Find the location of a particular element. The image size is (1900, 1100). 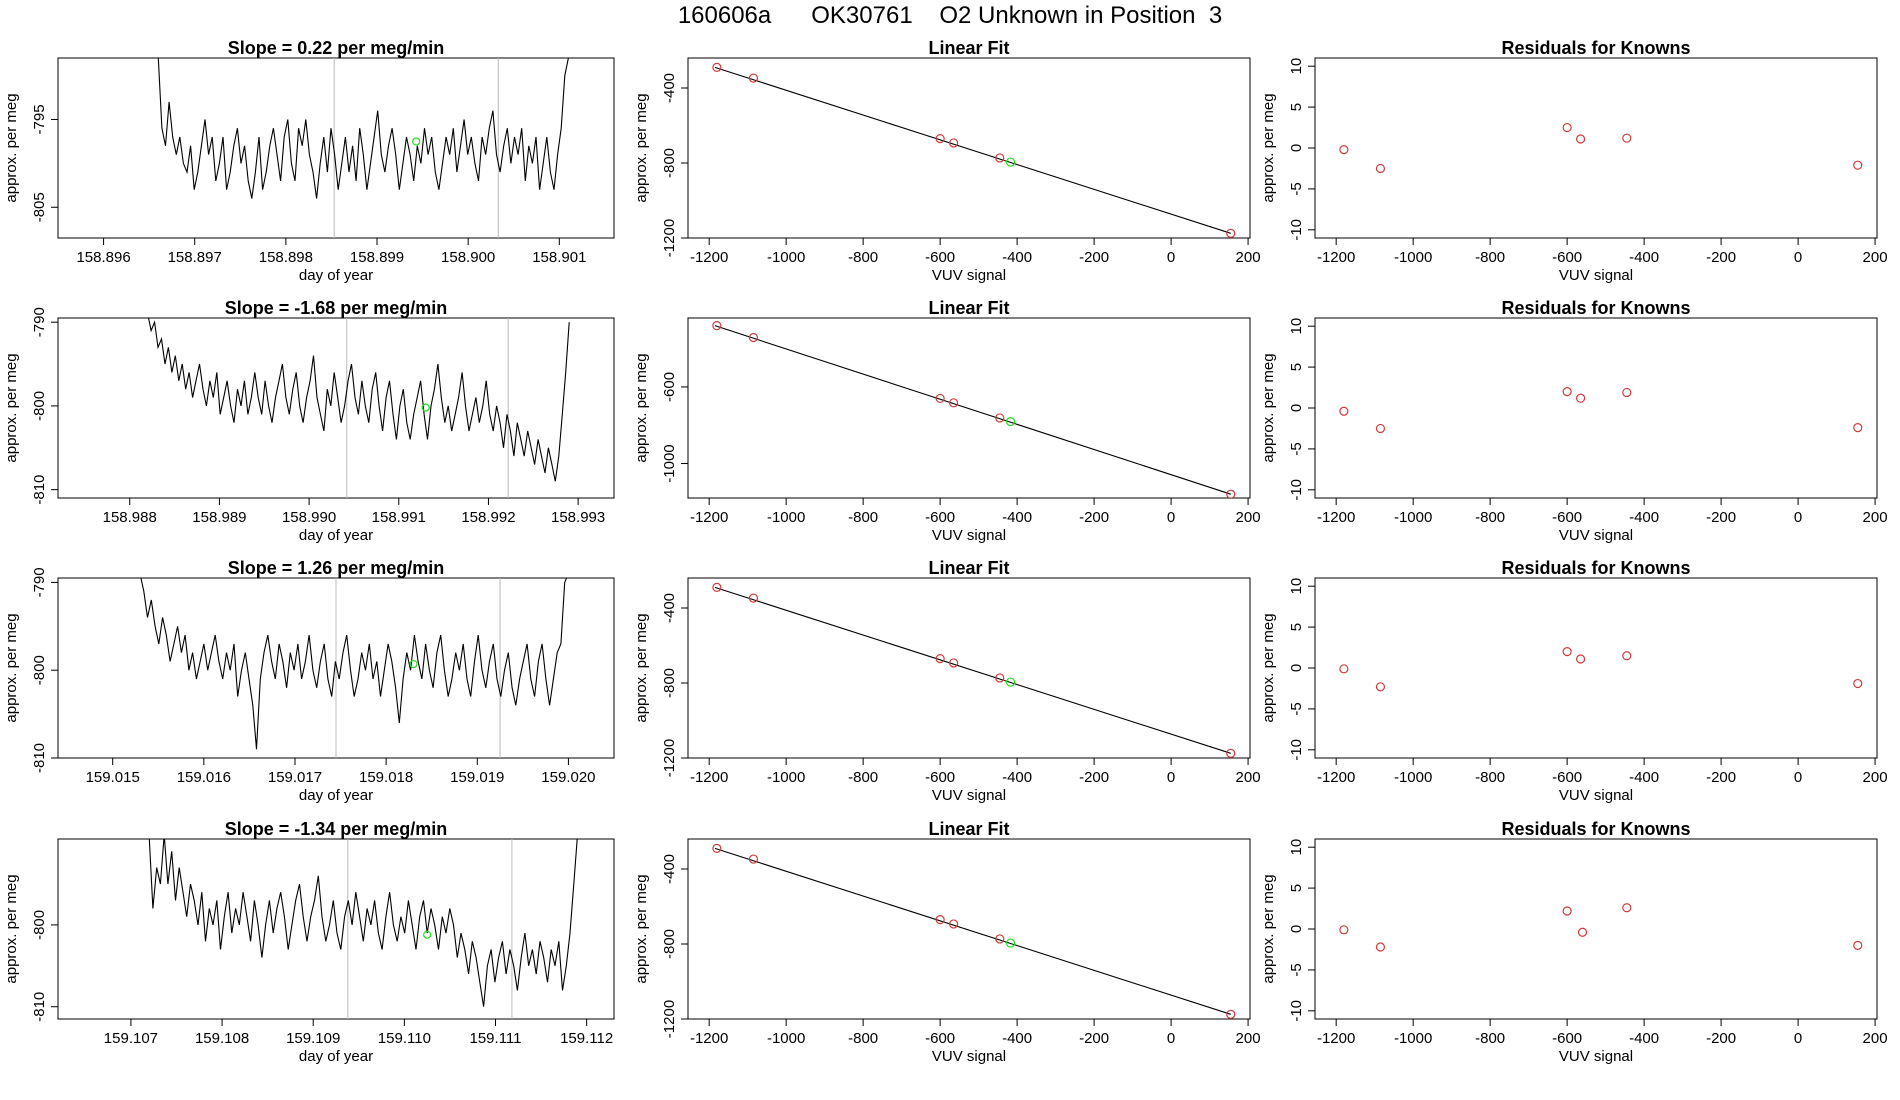

x-tick-label: 158.990 is located at coordinates (309, 517).